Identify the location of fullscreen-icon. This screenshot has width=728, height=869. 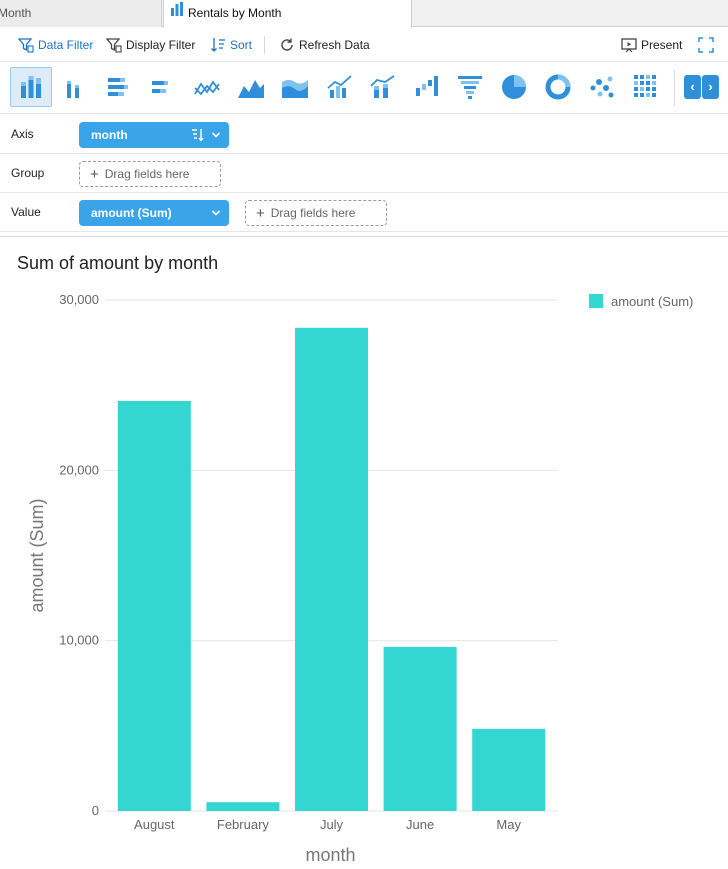
(706, 45).